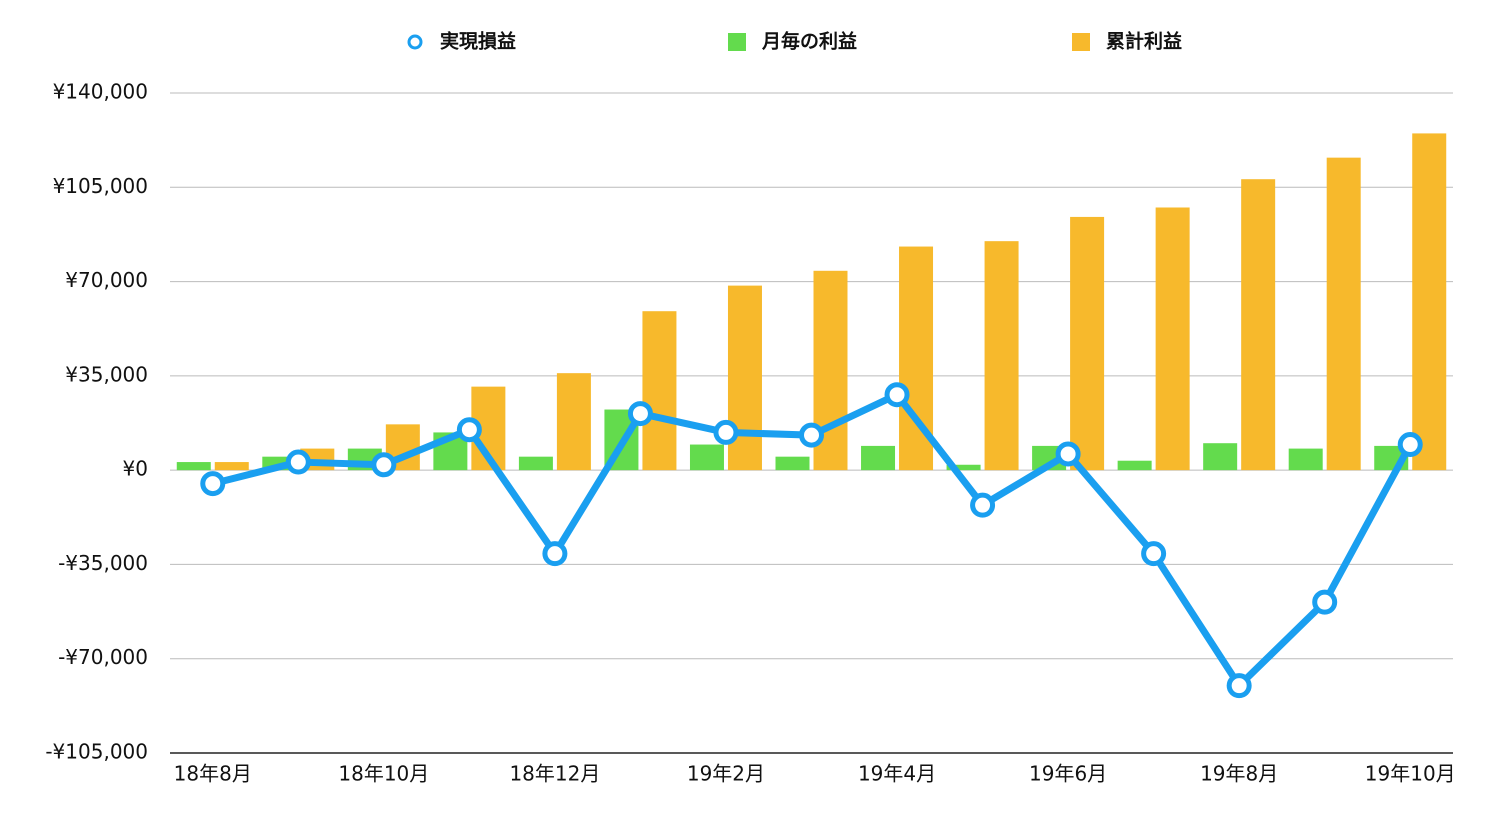 The image size is (1496, 824). Describe the element at coordinates (1410, 774) in the screenshot. I see `x-tick-label: 19年10月` at that location.